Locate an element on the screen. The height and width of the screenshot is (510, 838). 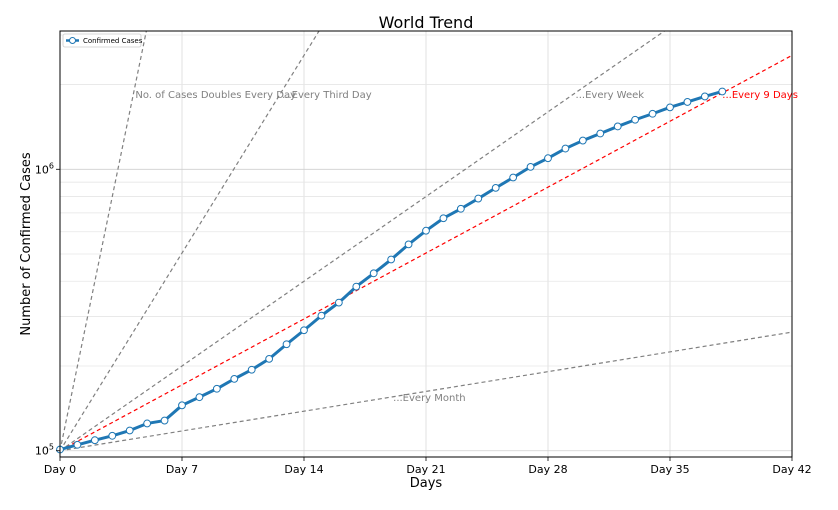
legend: Confirmed Cases is located at coordinates (102, 40).